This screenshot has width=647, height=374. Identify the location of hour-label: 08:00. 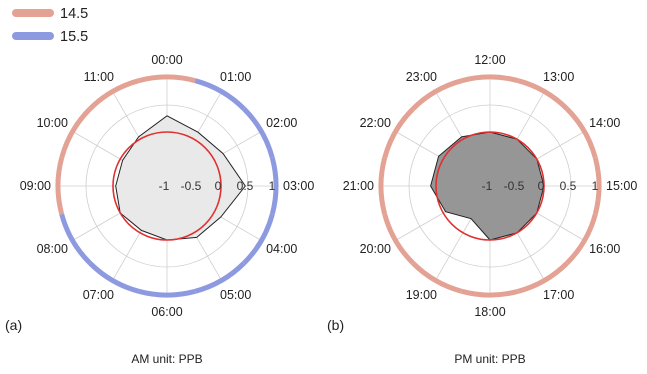
(52, 249).